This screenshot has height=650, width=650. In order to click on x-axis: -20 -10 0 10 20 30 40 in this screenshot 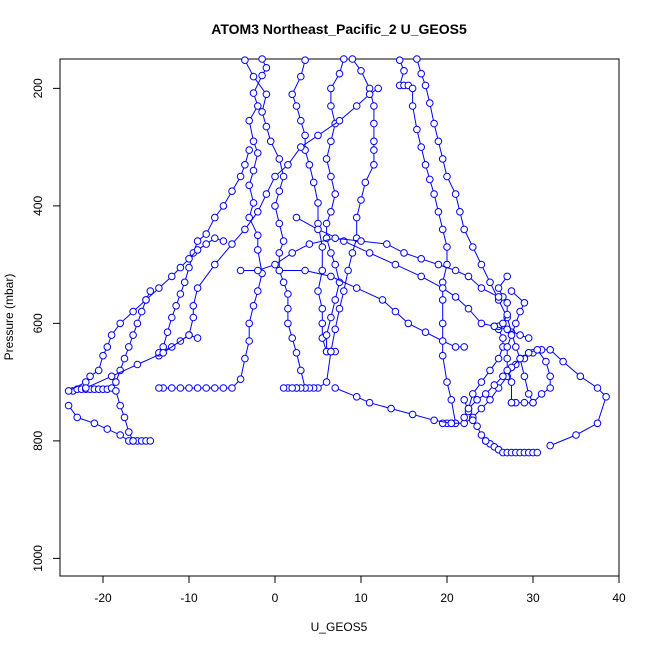, I will do `click(360, 590)`.